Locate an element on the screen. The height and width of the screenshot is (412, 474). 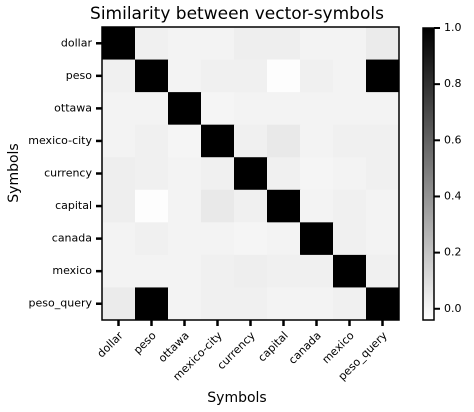
colorbar-tick-label: 1.0 is located at coordinates (453, 27).